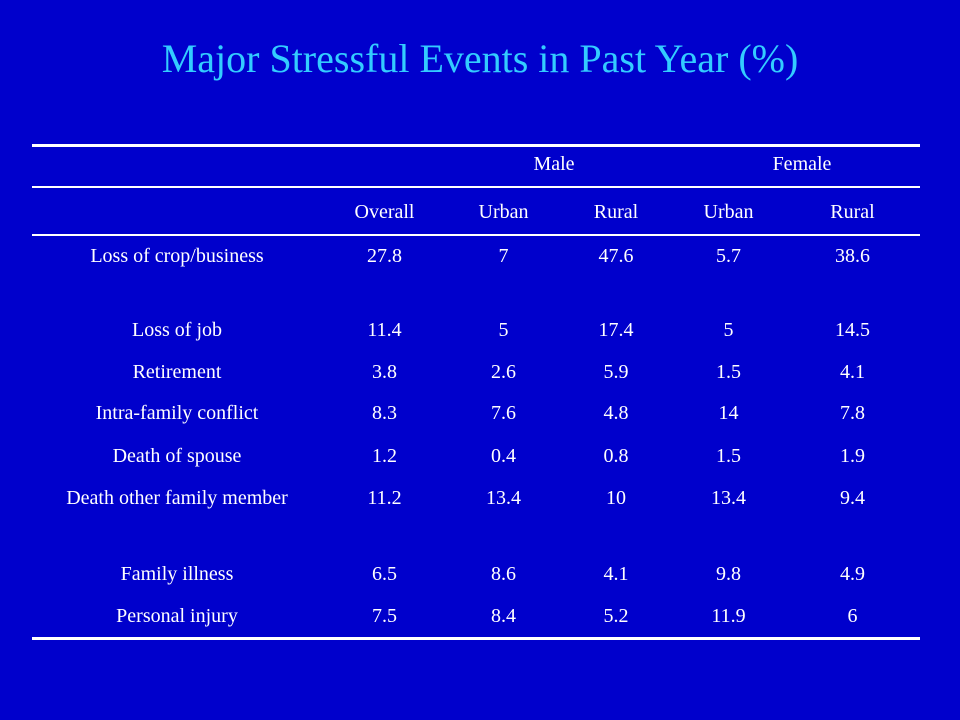 This screenshot has width=960, height=720. I want to click on column-header-male-rural: Rural, so click(616, 212).